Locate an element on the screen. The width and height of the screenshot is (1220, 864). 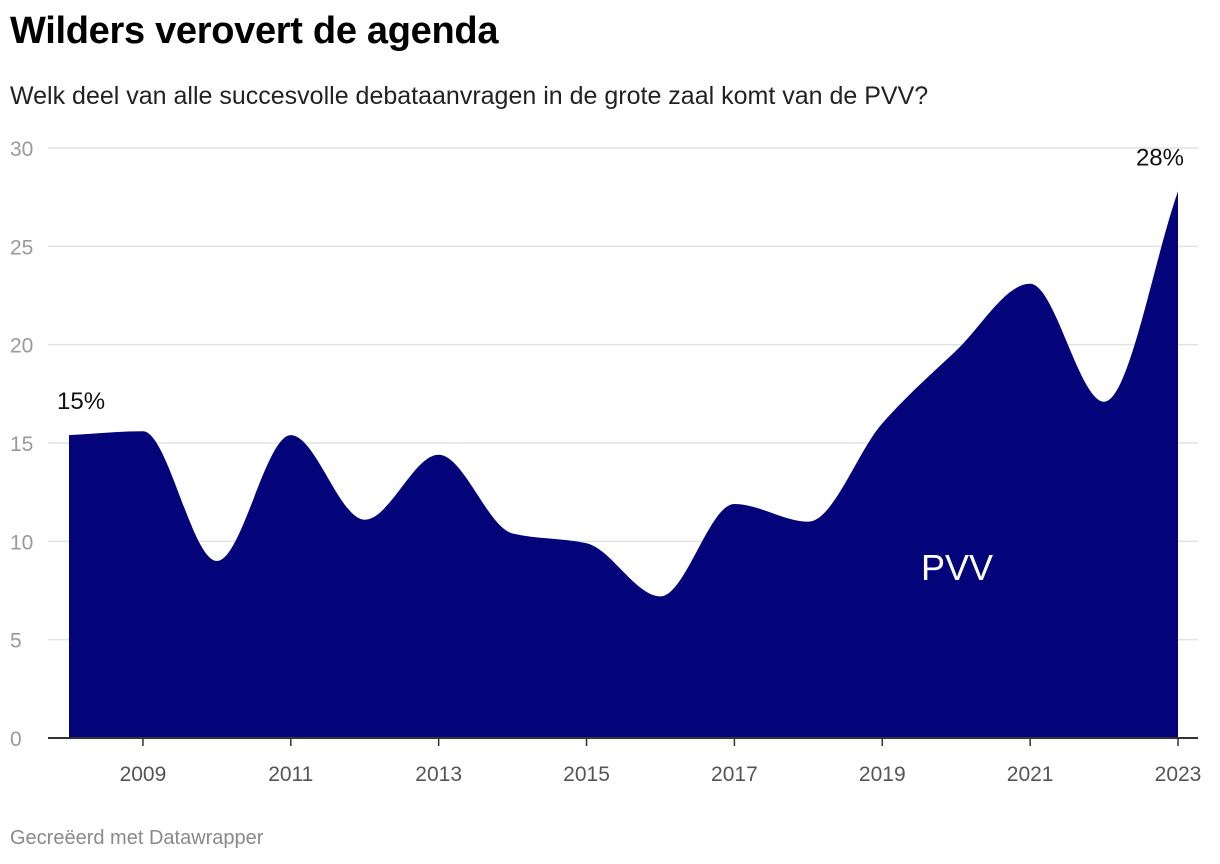
x-tick-label: 2017 is located at coordinates (734, 774).